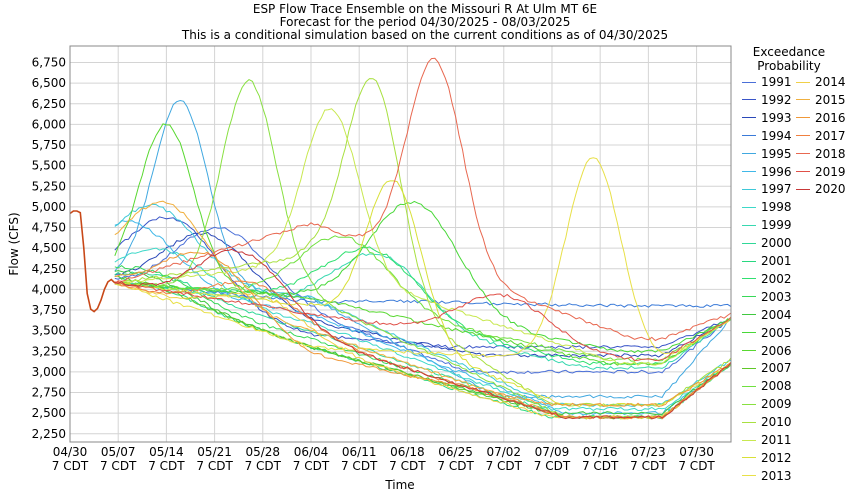  I want to click on legend-label: 2016, so click(830, 117).